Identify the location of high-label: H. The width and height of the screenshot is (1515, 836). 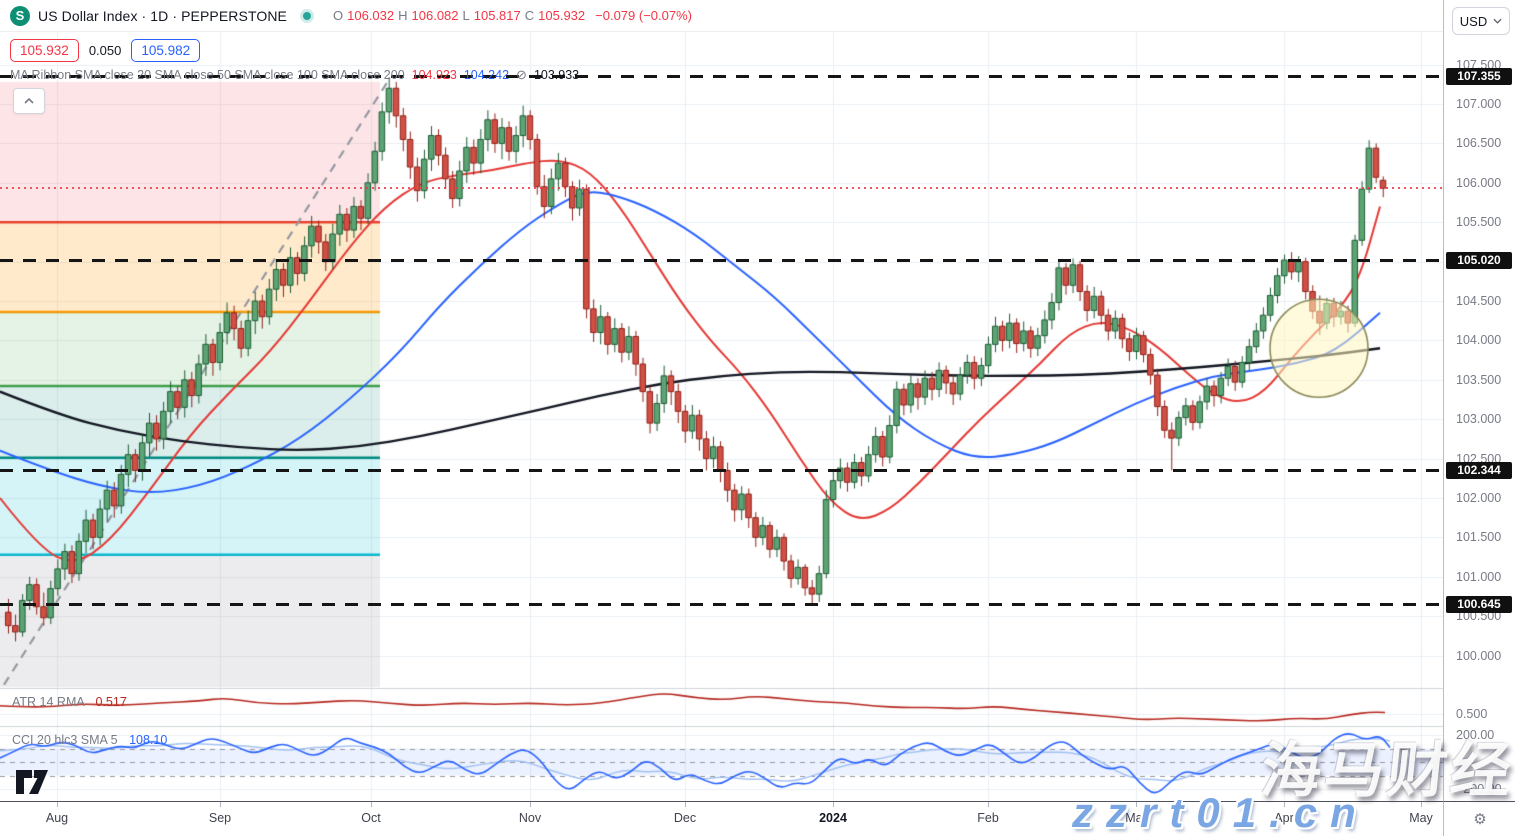
(403, 15).